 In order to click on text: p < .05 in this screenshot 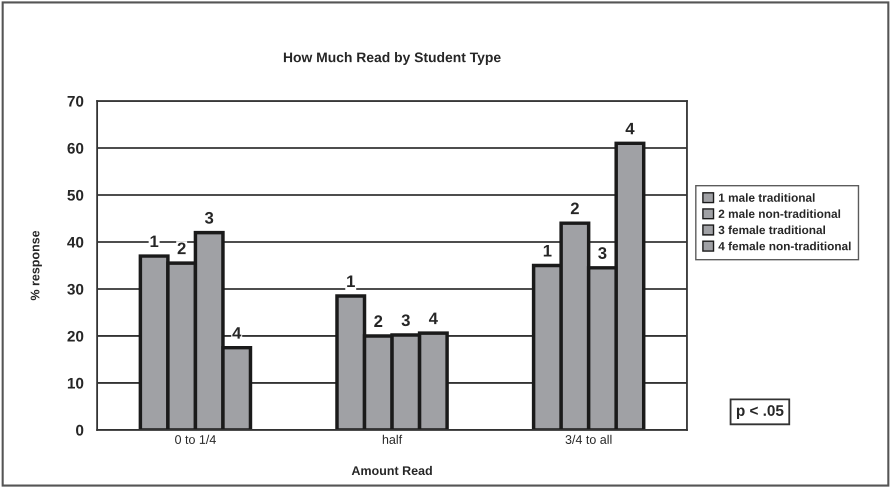, I will do `click(760, 412)`.